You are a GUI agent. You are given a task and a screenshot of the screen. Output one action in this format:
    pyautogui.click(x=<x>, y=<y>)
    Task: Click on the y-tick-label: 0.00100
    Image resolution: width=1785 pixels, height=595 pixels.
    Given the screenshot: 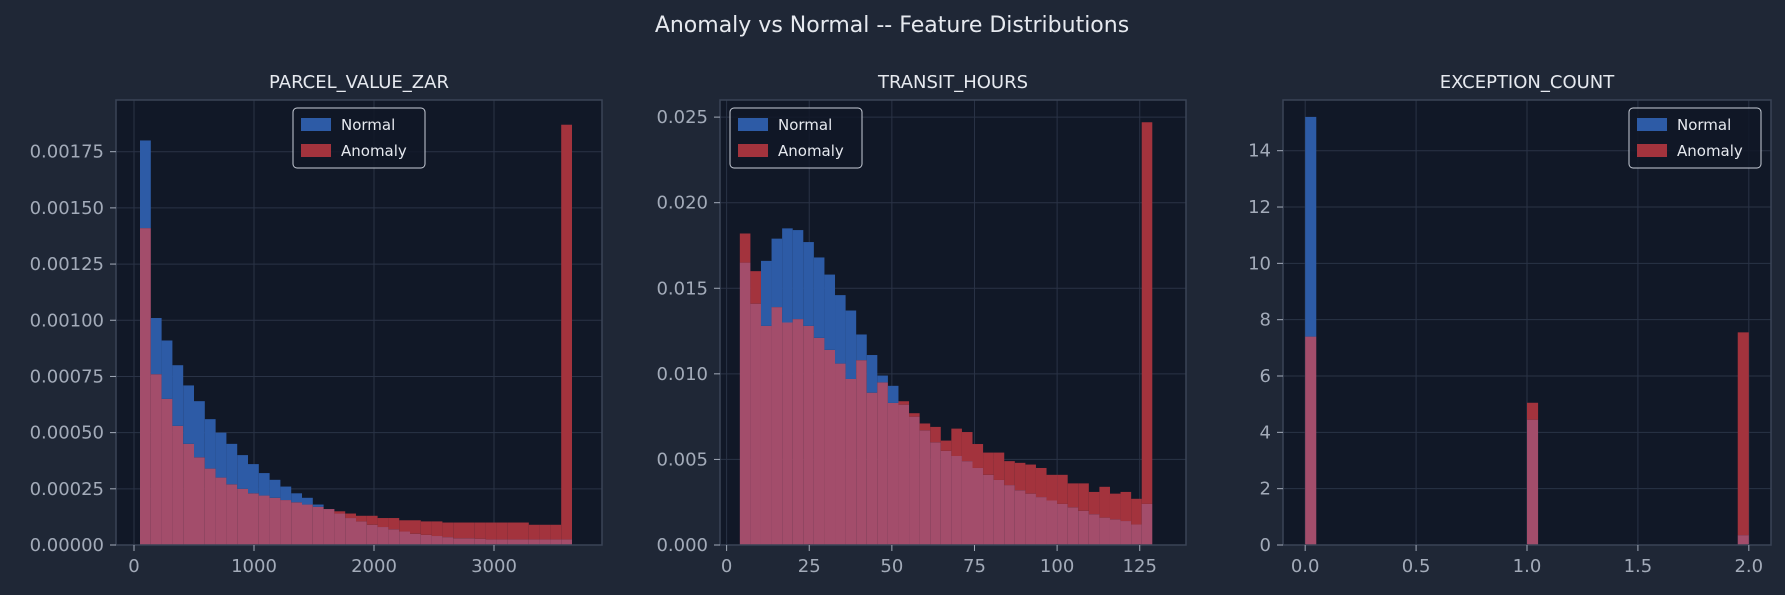 What is the action you would take?
    pyautogui.click(x=67, y=320)
    